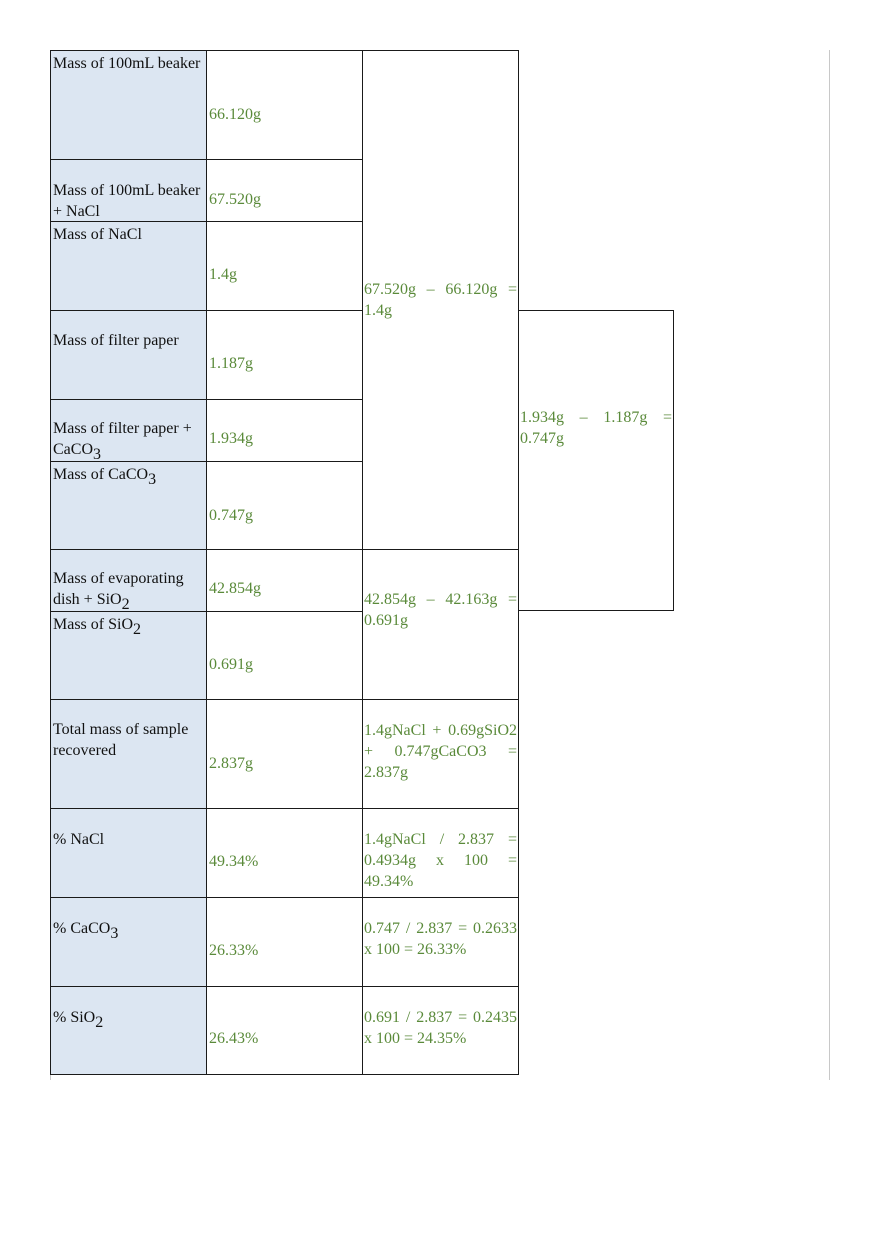 The width and height of the screenshot is (880, 1245). I want to click on value-caco3-mass: 0.747g, so click(284, 505).